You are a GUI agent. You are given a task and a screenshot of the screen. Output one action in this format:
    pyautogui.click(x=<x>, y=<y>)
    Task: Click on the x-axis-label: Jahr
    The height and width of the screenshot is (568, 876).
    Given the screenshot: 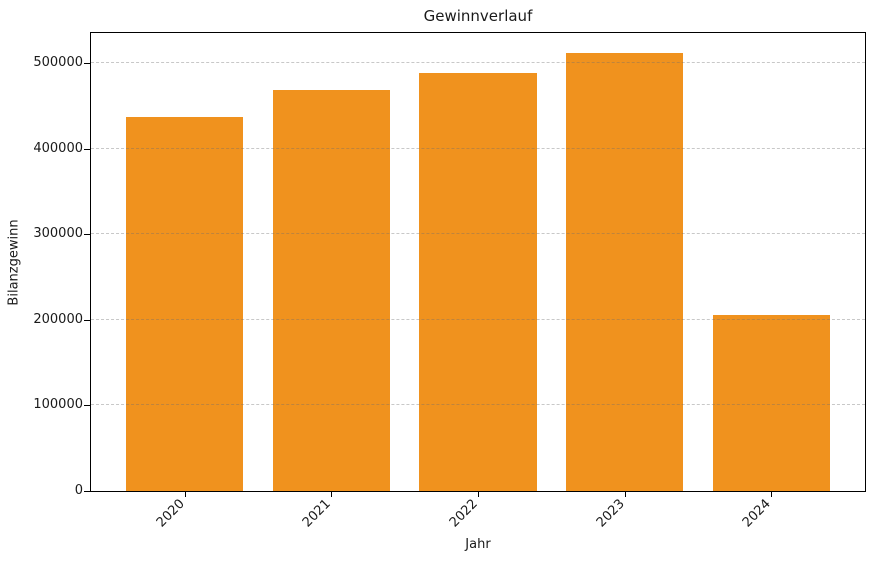 What is the action you would take?
    pyautogui.click(x=478, y=544)
    